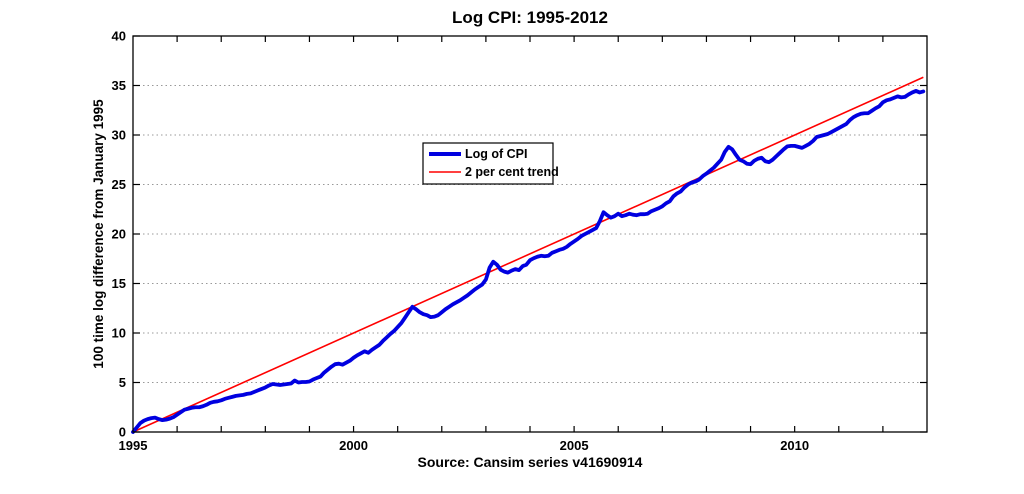 The height and width of the screenshot is (494, 1024). What do you see at coordinates (122, 432) in the screenshot?
I see `y-tick-label-0: 0` at bounding box center [122, 432].